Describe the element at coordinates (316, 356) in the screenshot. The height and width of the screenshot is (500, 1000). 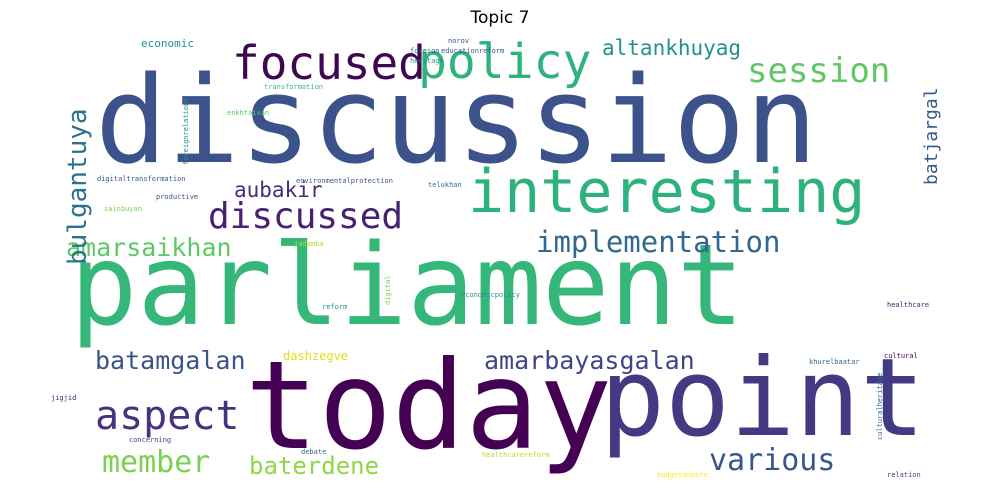
I see `word-dashzegve: dashzegve` at that location.